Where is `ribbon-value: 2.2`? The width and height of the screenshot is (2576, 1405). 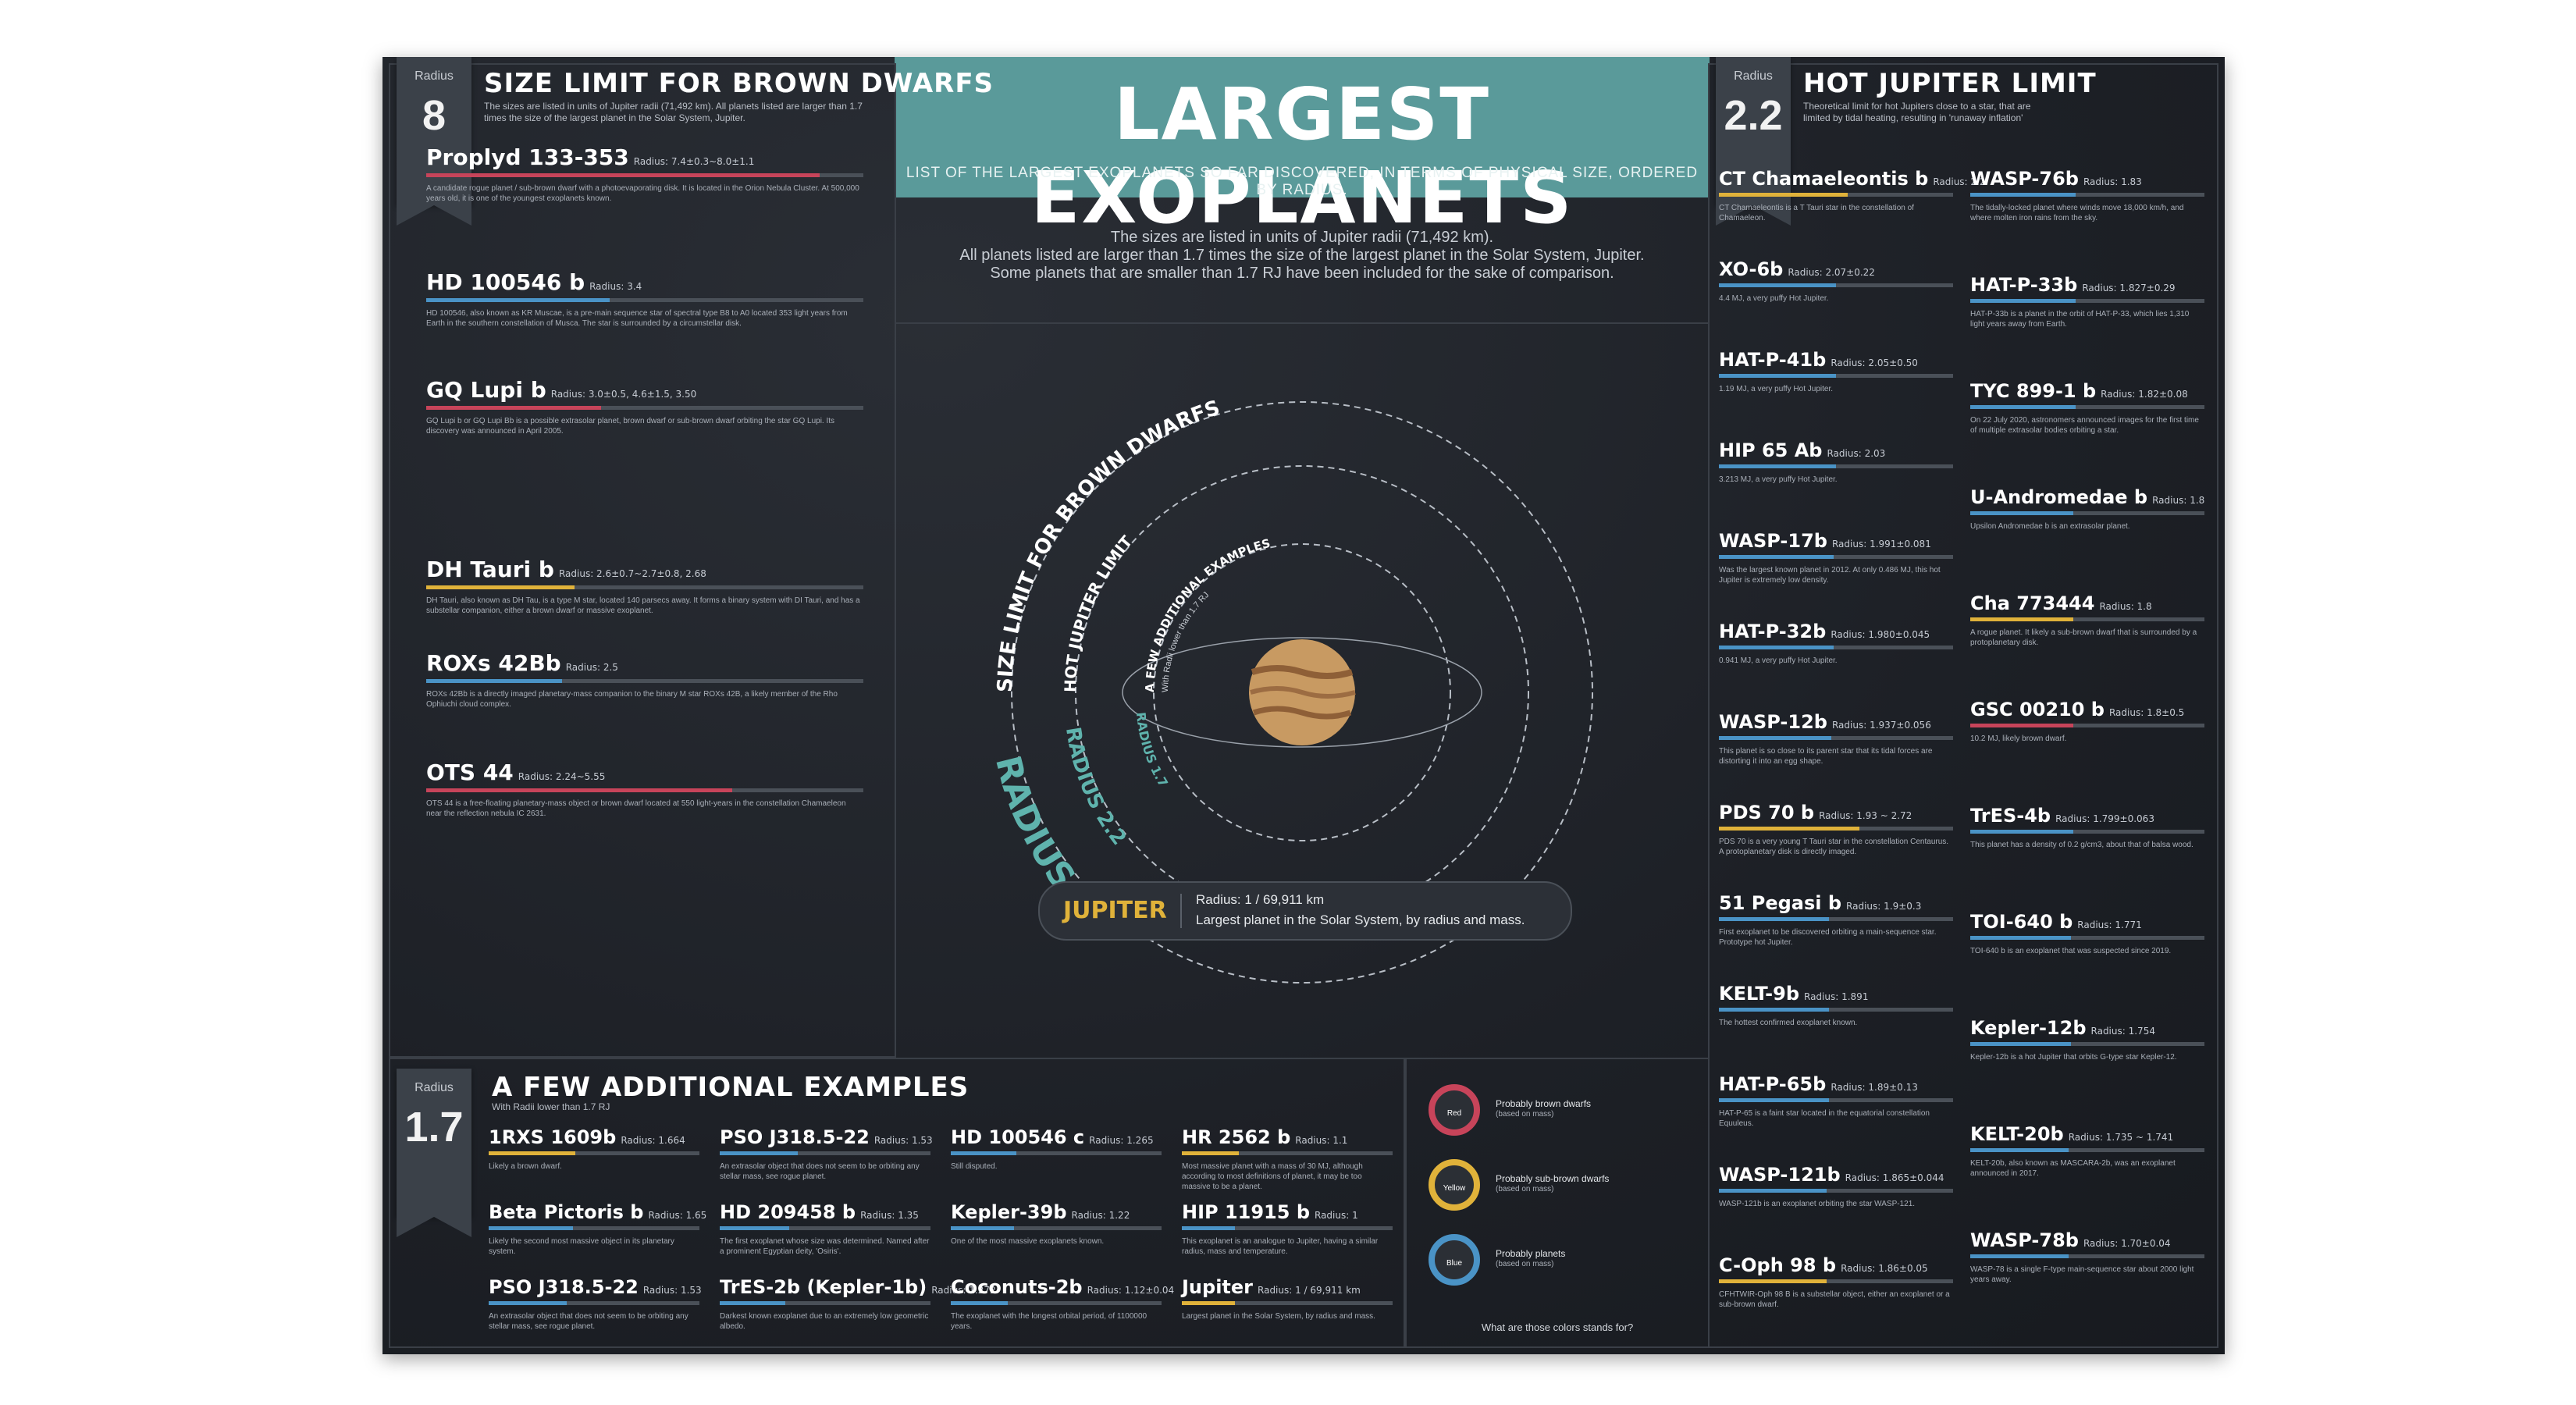
ribbon-value: 2.2 is located at coordinates (1754, 116).